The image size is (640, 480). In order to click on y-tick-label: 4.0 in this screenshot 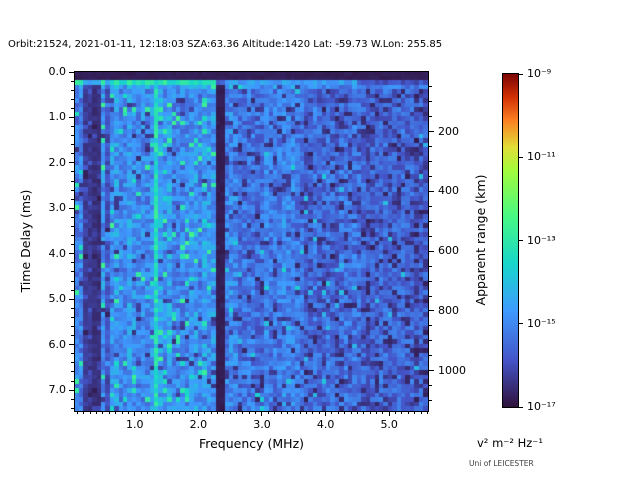, I will do `click(57, 253)`.